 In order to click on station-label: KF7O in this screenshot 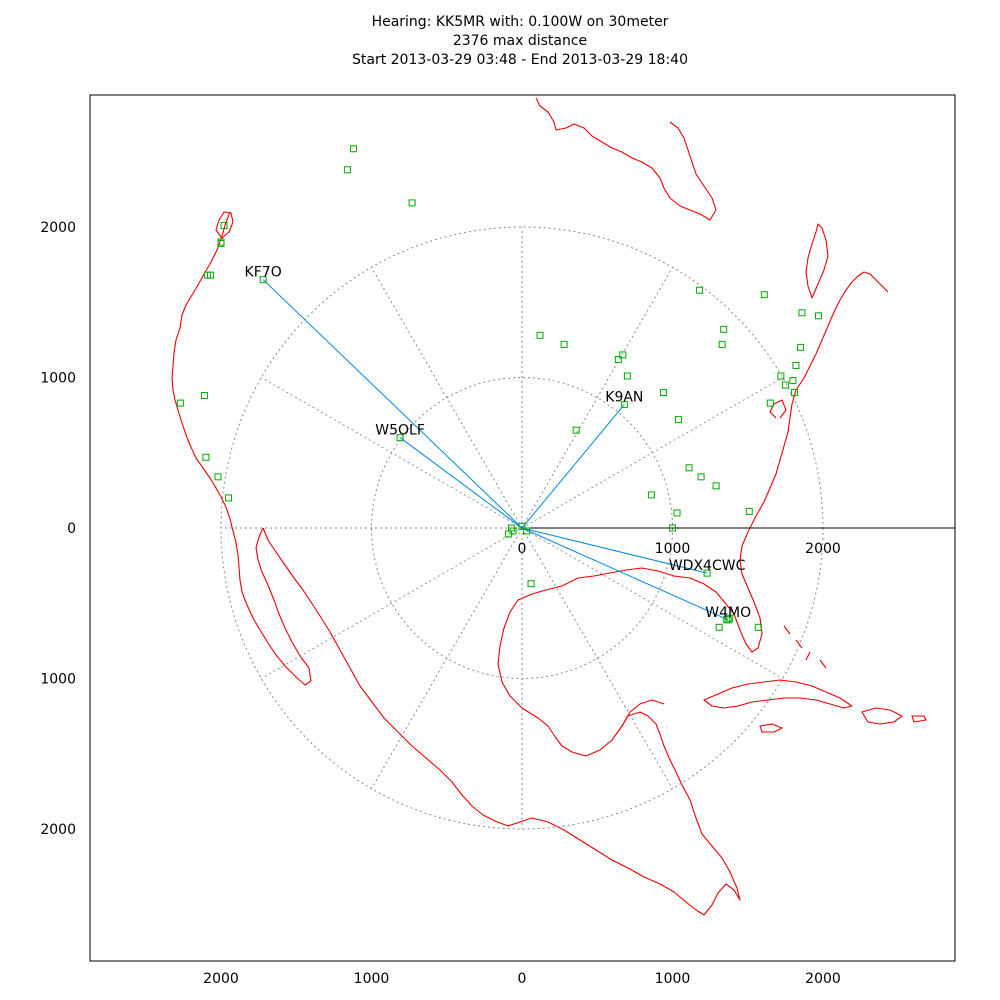, I will do `click(263, 273)`.